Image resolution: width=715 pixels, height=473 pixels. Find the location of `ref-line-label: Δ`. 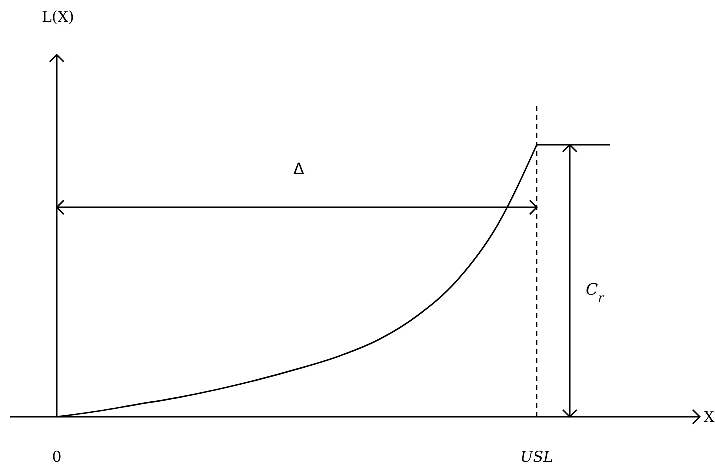

ref-line-label: Δ is located at coordinates (299, 169).